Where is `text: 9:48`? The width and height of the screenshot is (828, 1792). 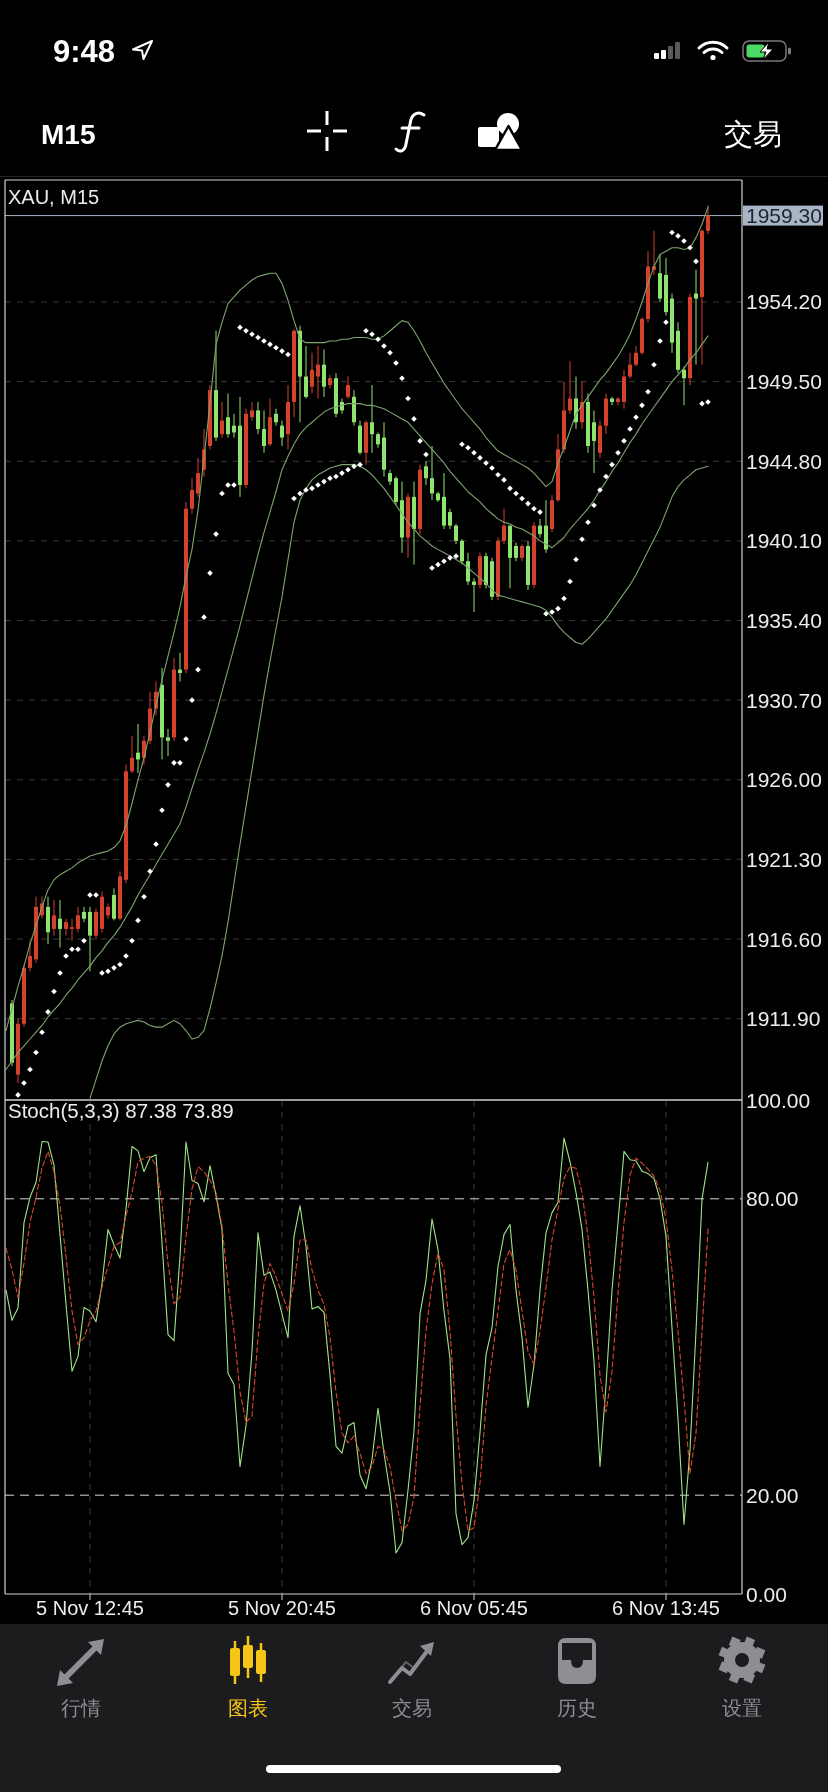 text: 9:48 is located at coordinates (84, 51).